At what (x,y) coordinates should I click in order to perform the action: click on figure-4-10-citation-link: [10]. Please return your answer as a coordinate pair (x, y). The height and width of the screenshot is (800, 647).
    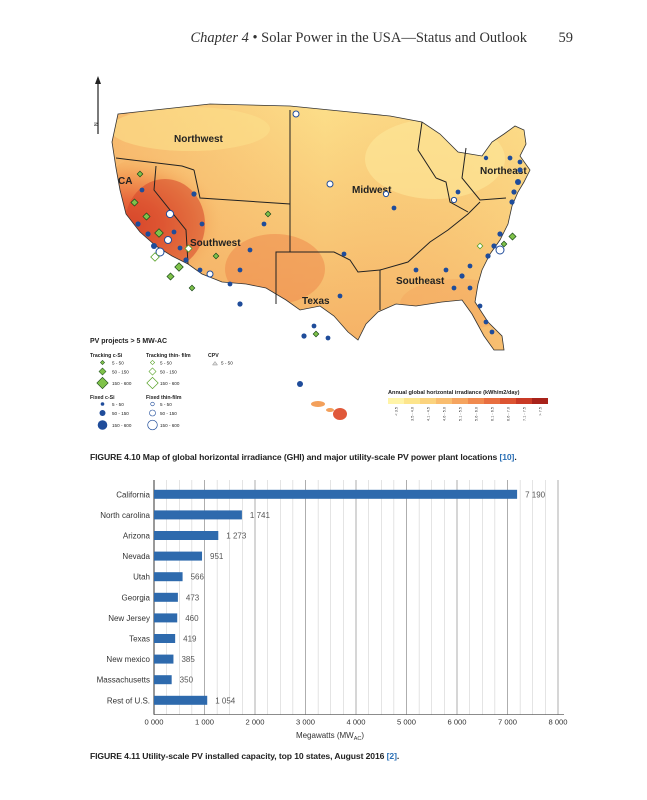
    Looking at the image, I should click on (507, 457).